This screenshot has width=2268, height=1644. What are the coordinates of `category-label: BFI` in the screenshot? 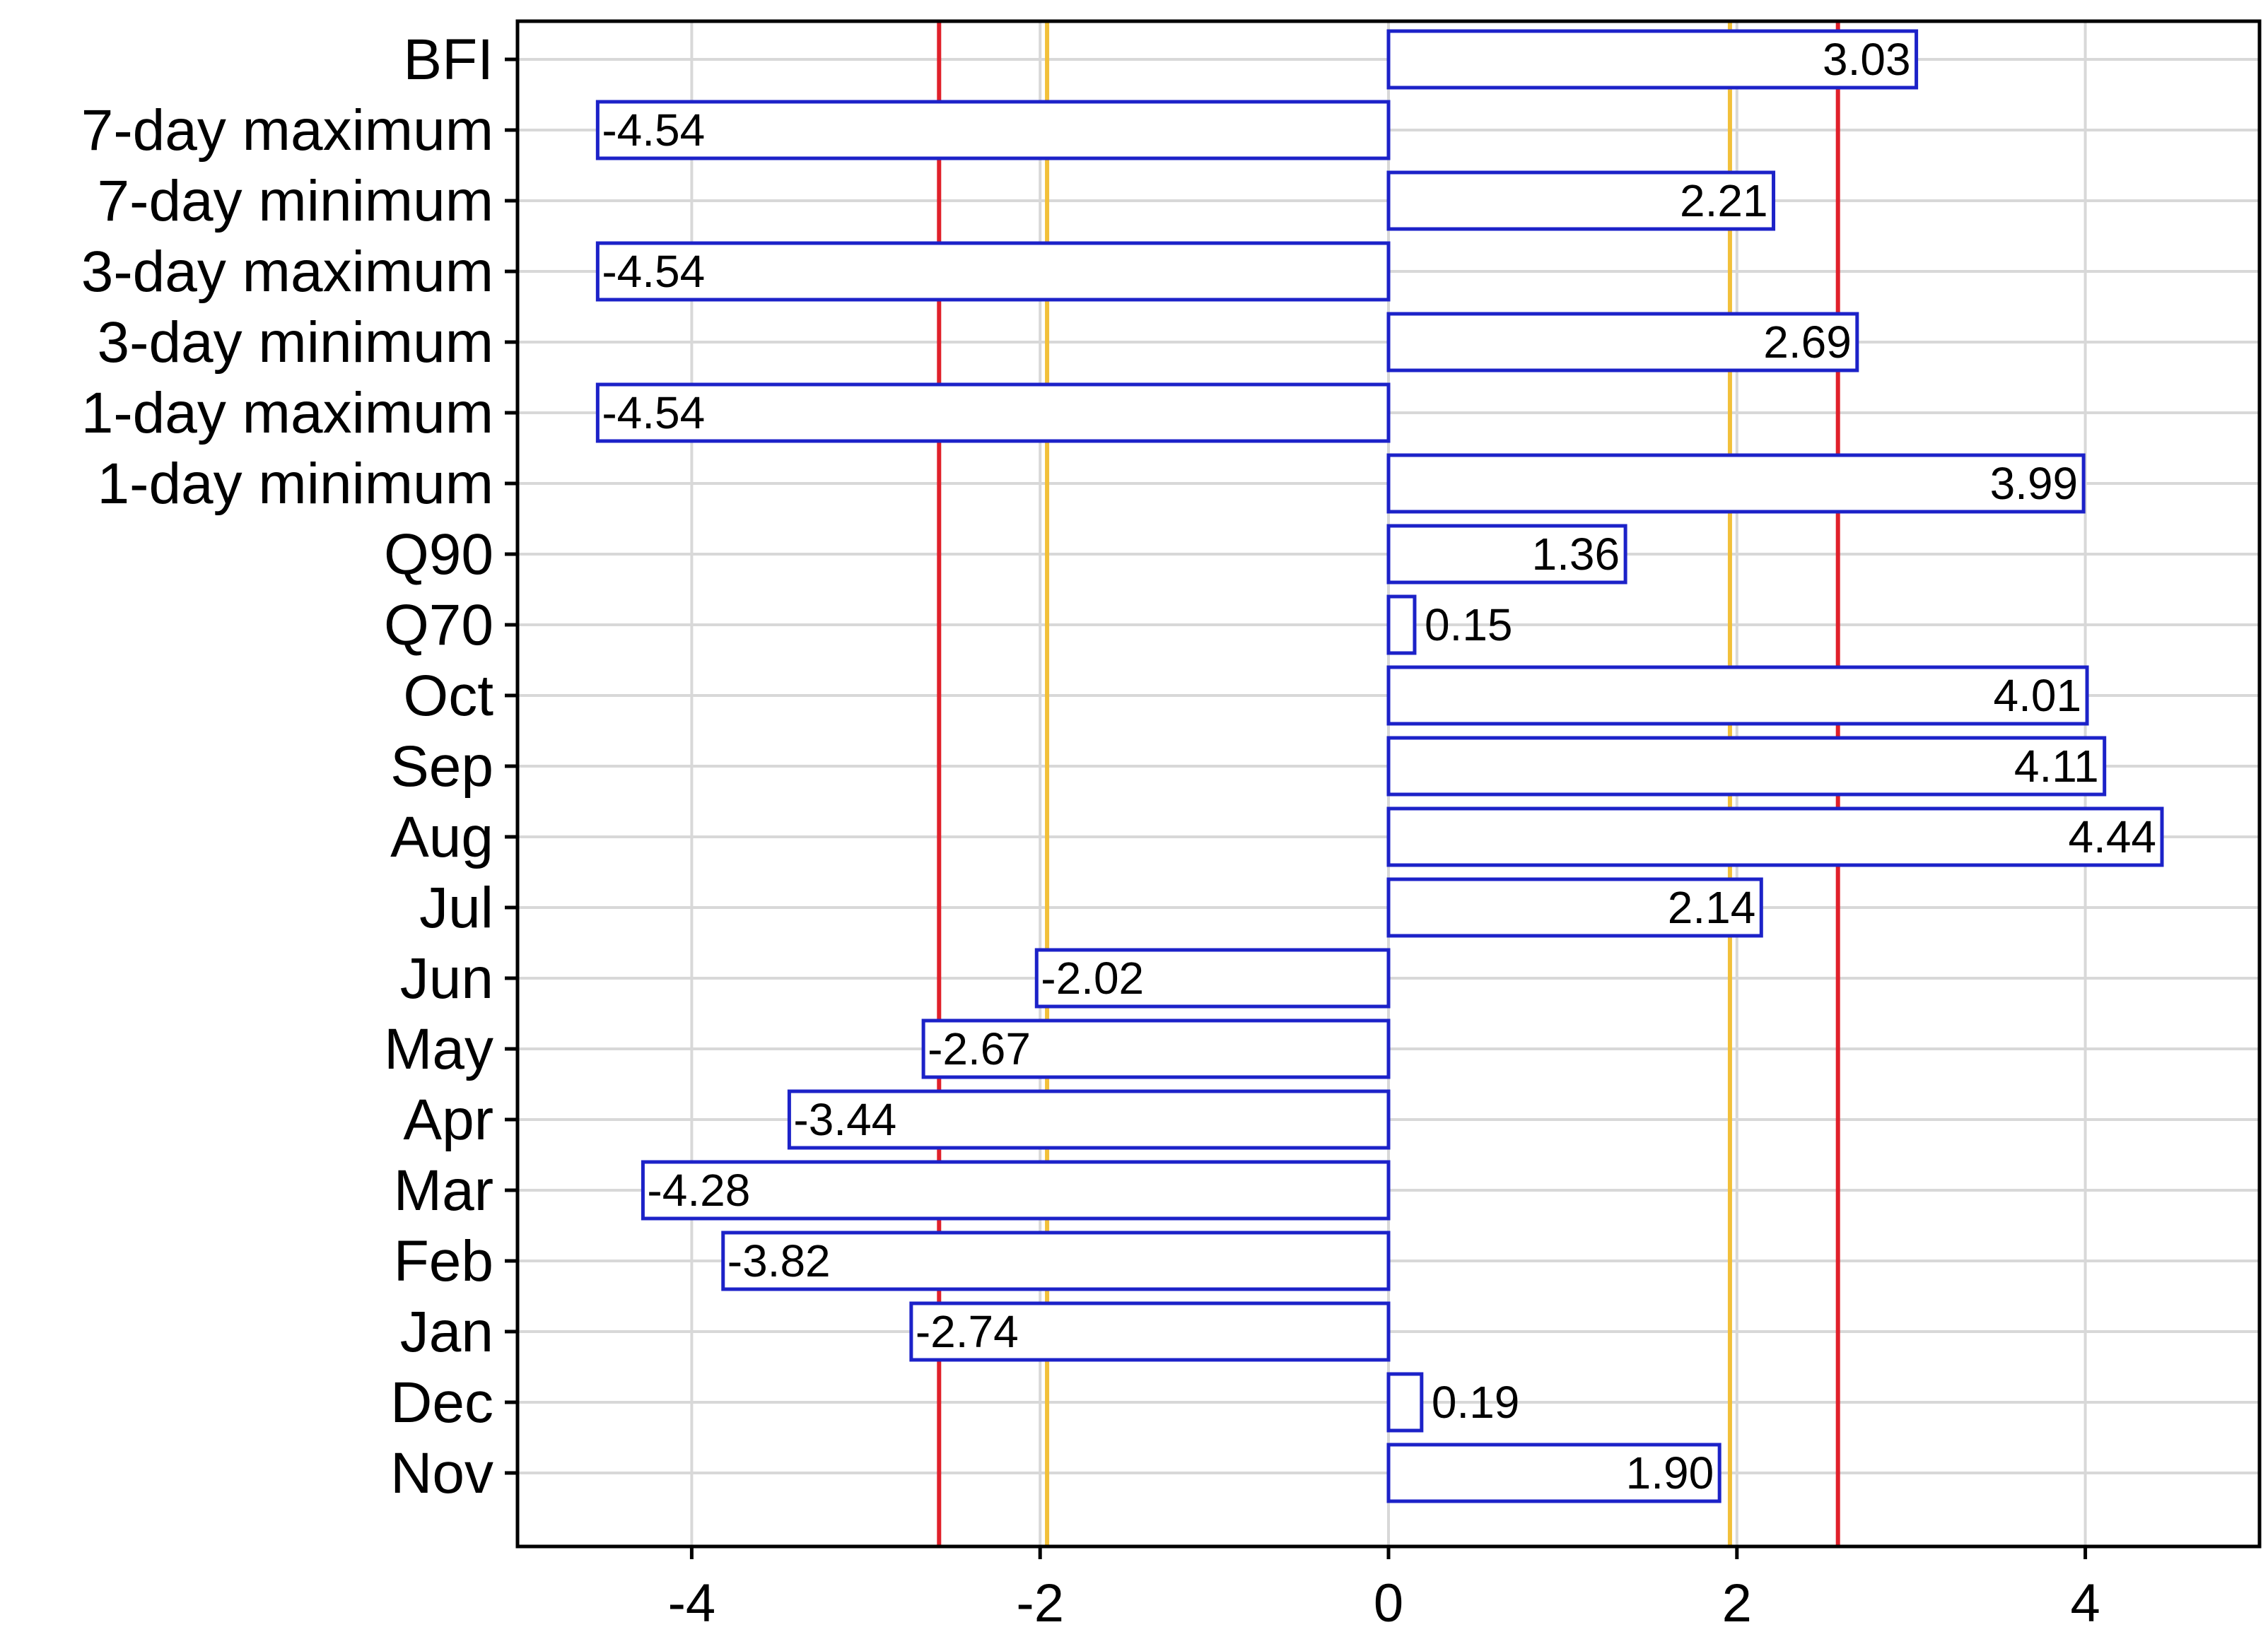 It's located at (448, 60).